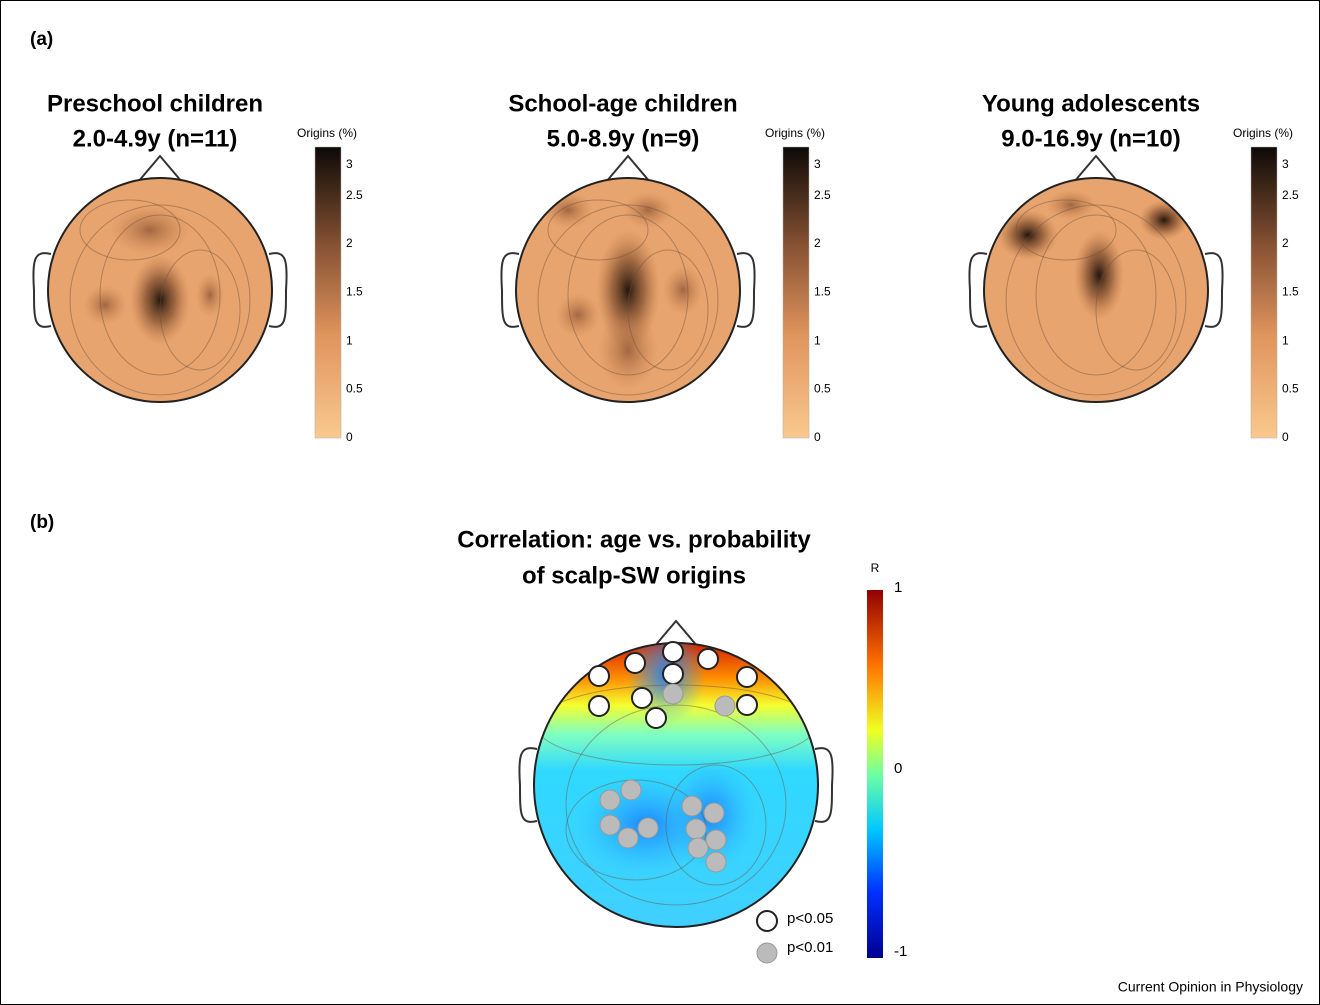 This screenshot has width=1320, height=1005. Describe the element at coordinates (810, 918) in the screenshot. I see `legend-label: p<0.05` at that location.